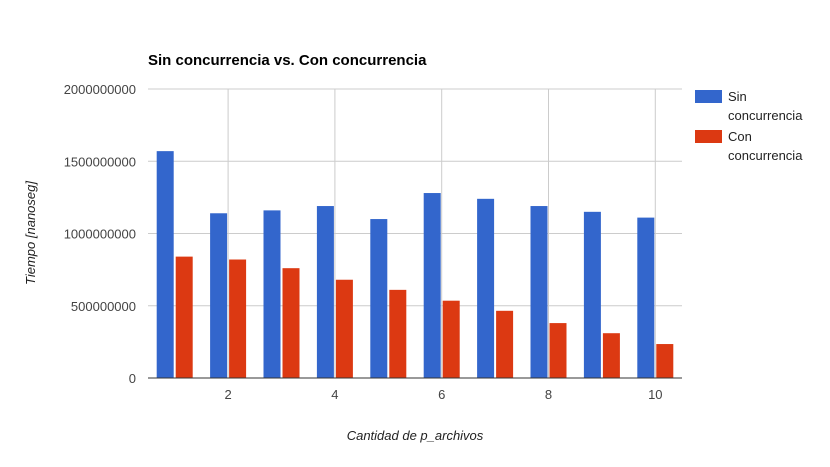 The width and height of the screenshot is (830, 467). What do you see at coordinates (30, 233) in the screenshot?
I see `y-axis-title: Tiempo [nanoseg]` at bounding box center [30, 233].